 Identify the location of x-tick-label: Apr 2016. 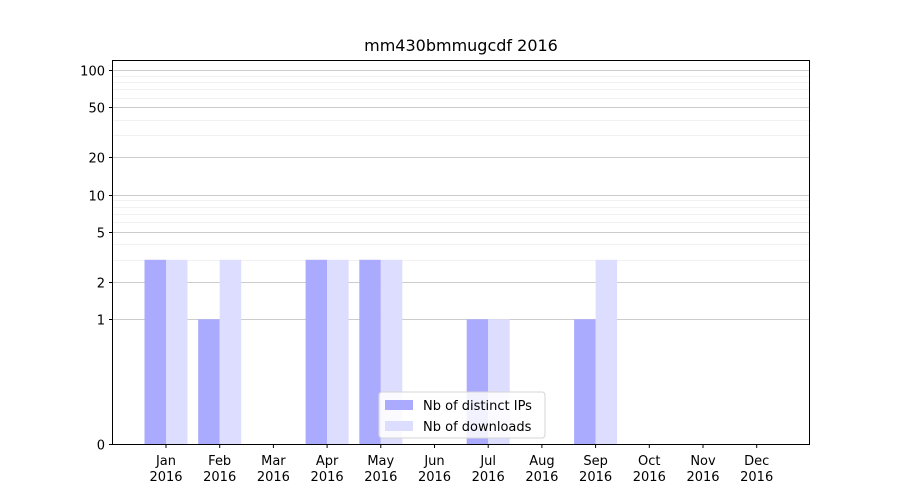
(327, 469).